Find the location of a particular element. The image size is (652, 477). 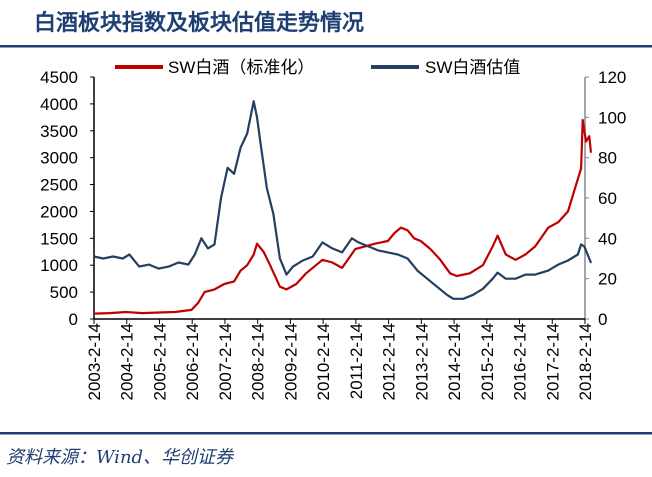

footer-rule is located at coordinates (326, 433).